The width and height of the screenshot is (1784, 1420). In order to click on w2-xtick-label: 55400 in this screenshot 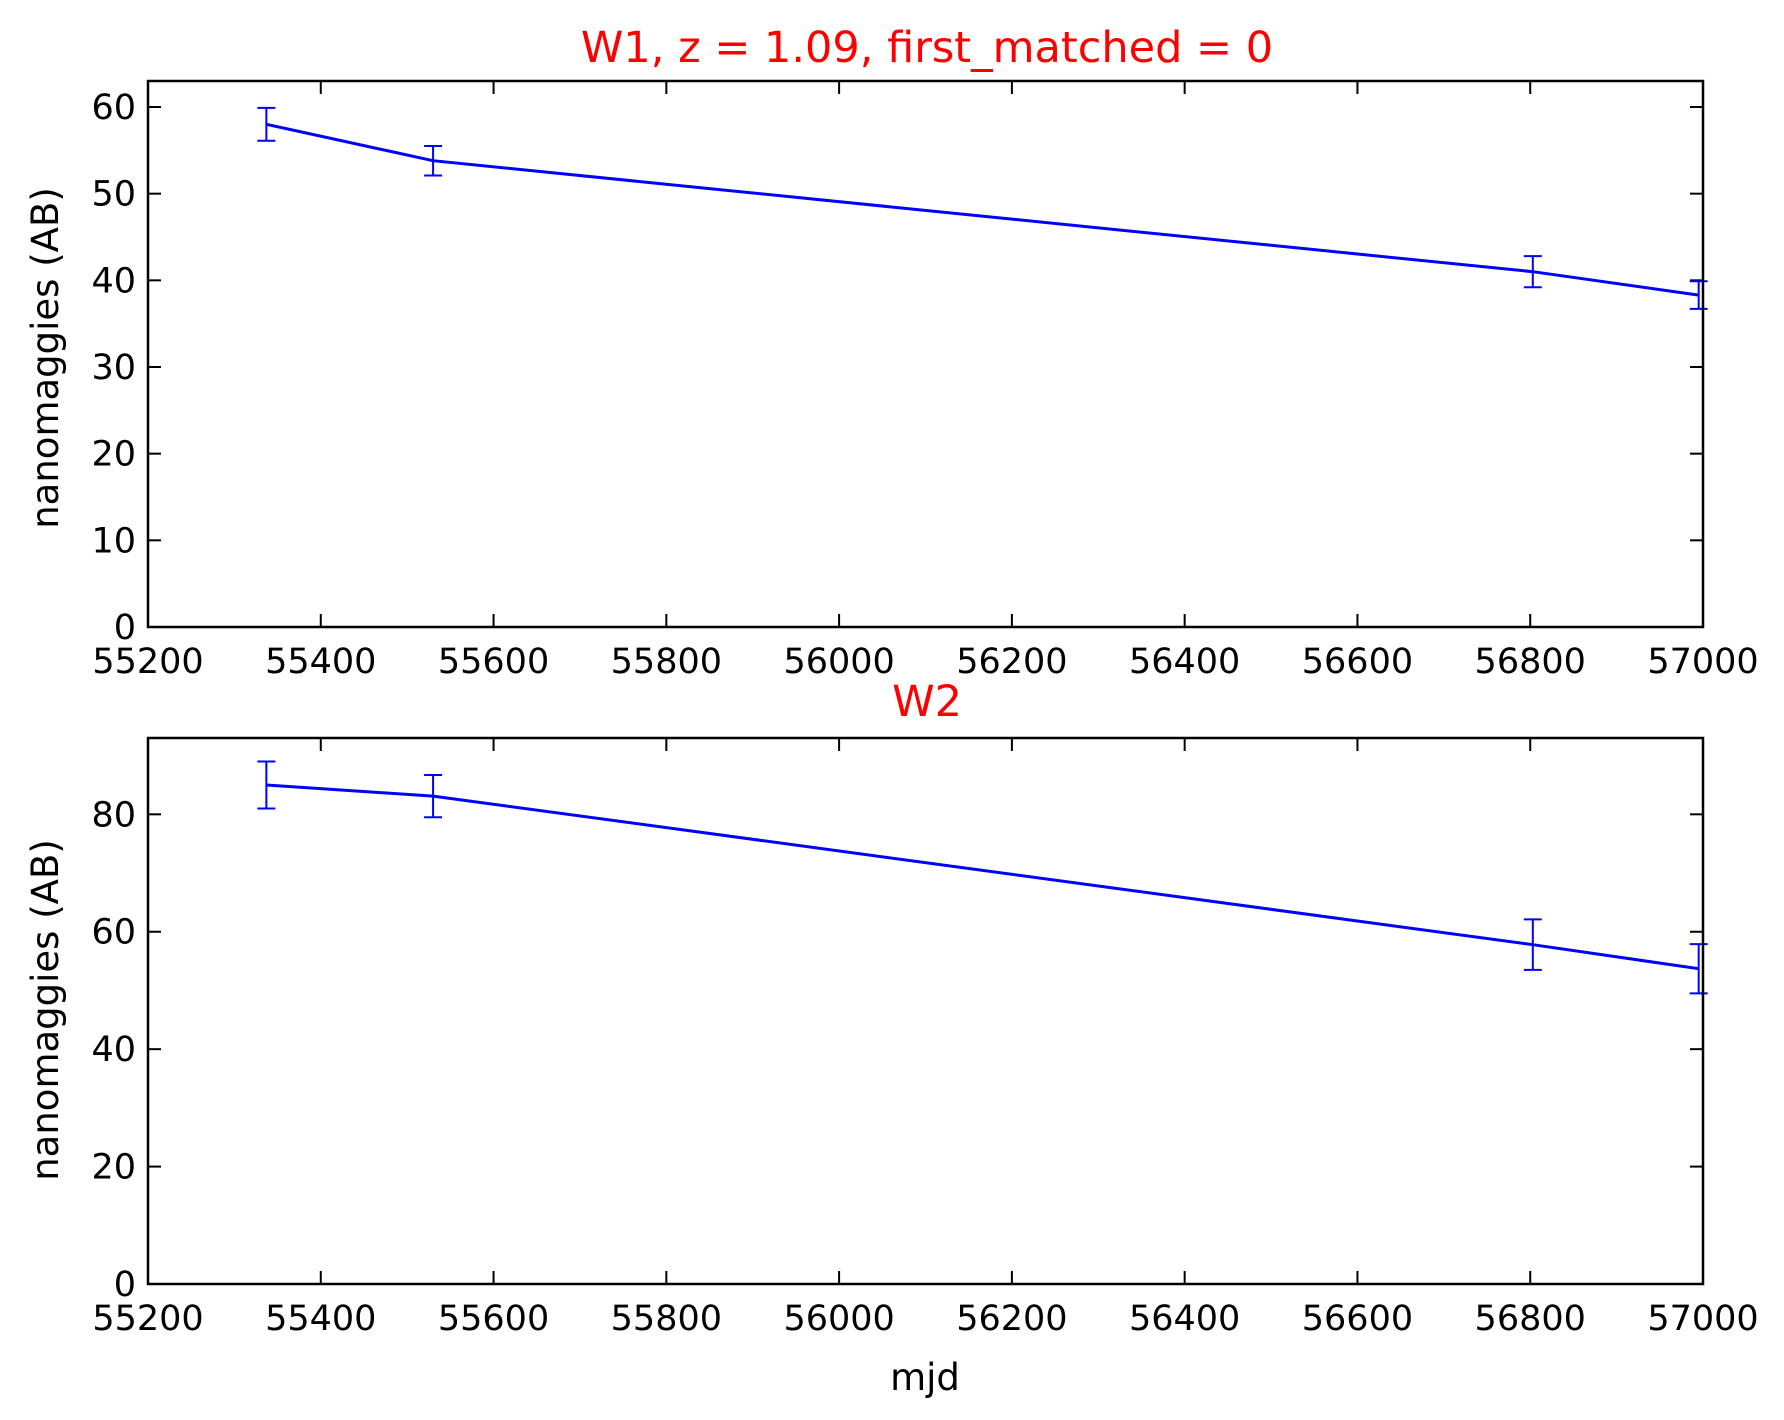, I will do `click(320, 1319)`.